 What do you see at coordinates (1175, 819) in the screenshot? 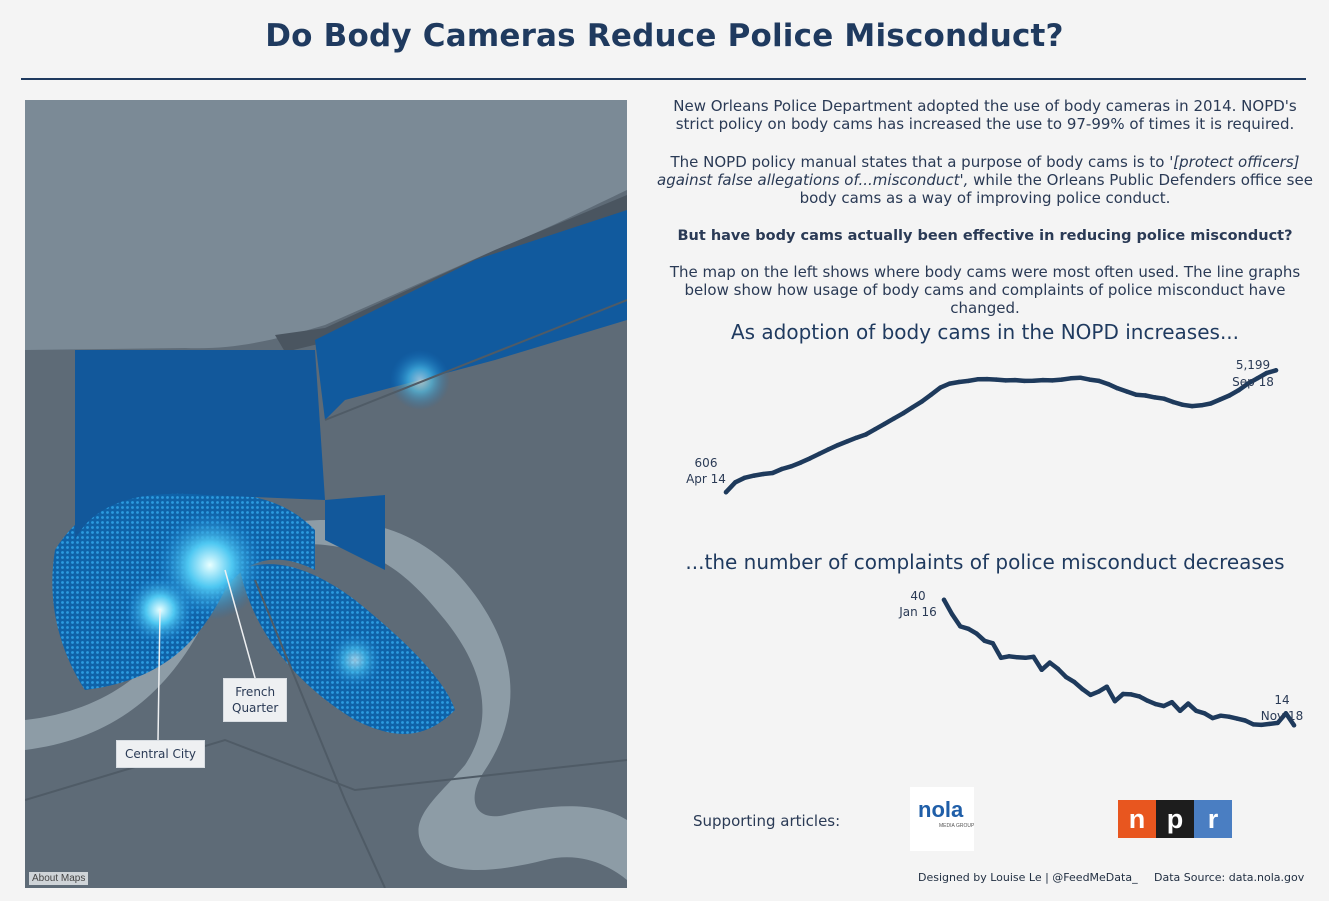
I see `npr-logo-link: n p r` at bounding box center [1175, 819].